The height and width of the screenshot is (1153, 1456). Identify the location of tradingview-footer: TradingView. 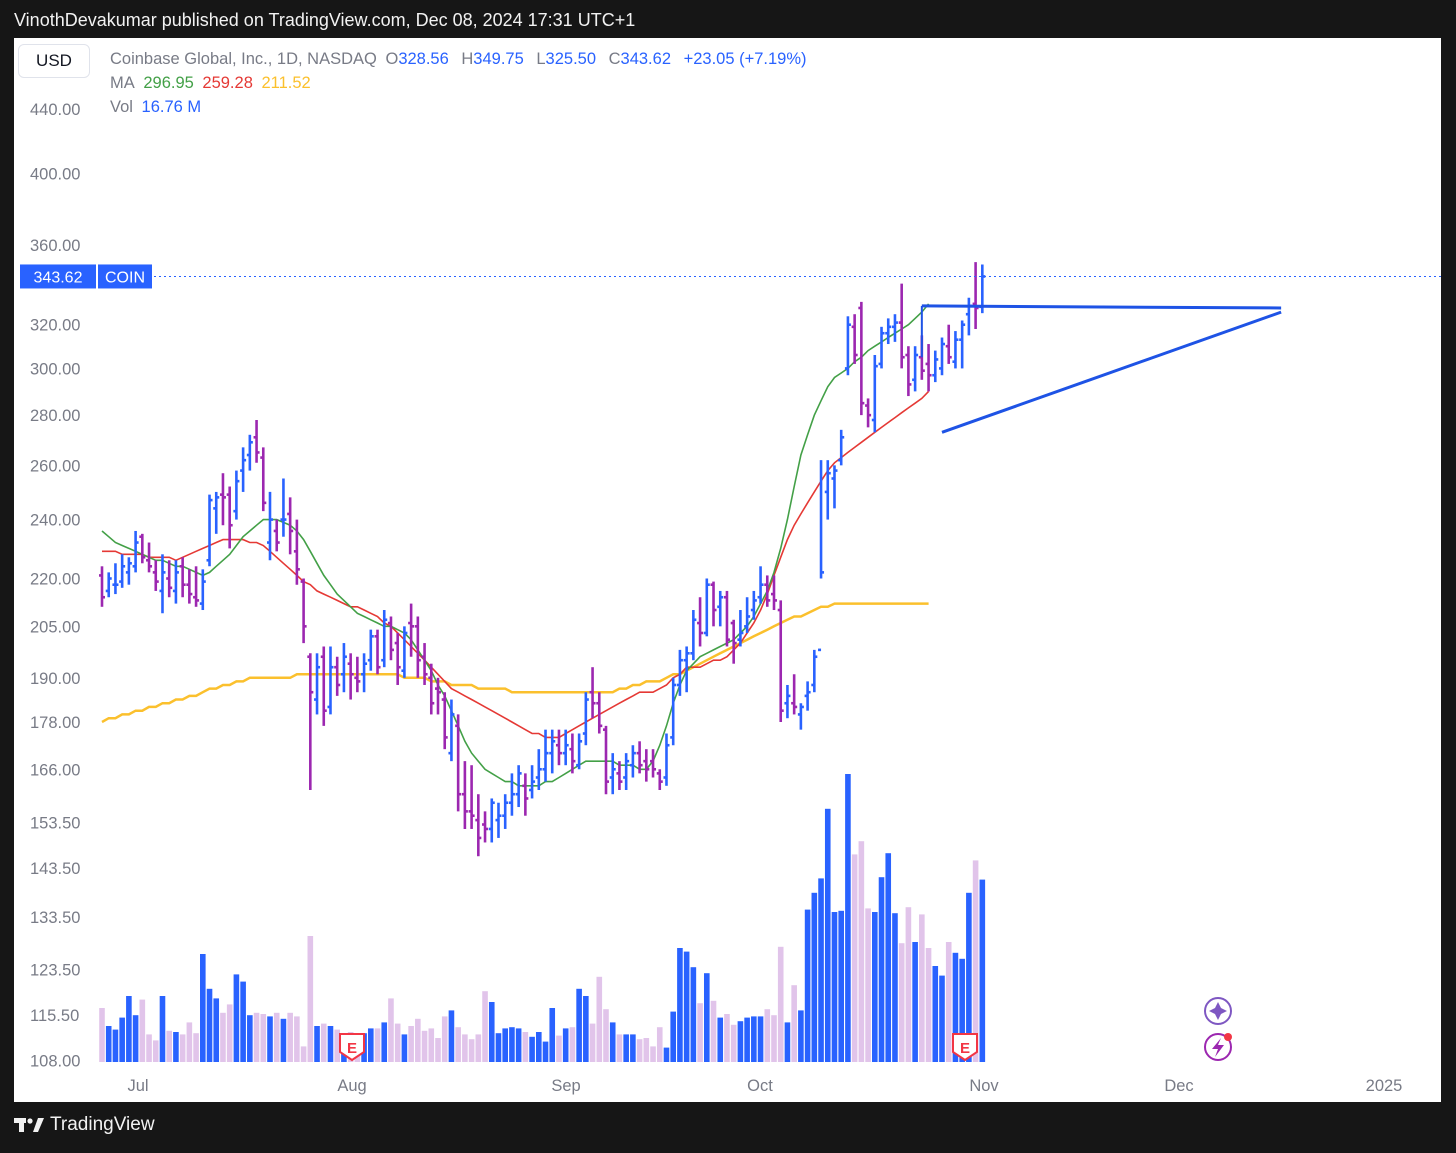
(84, 1125).